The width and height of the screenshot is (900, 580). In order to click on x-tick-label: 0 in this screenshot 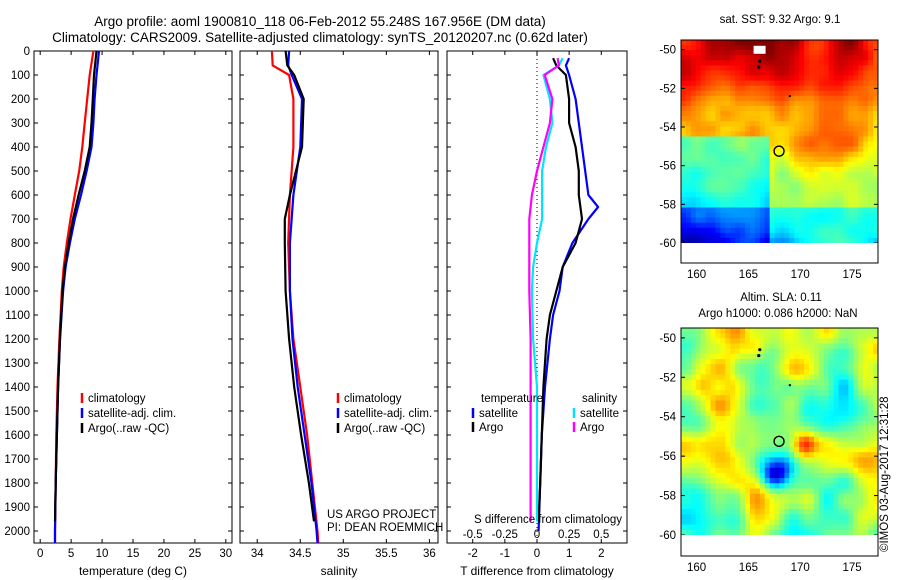, I will do `click(537, 554)`.